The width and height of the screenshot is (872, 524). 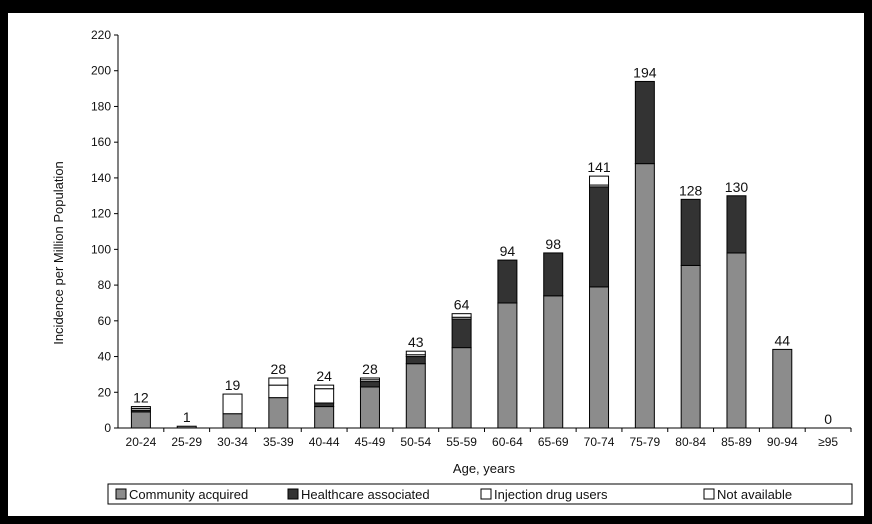 I want to click on y-tick-label: 60, so click(x=105, y=321).